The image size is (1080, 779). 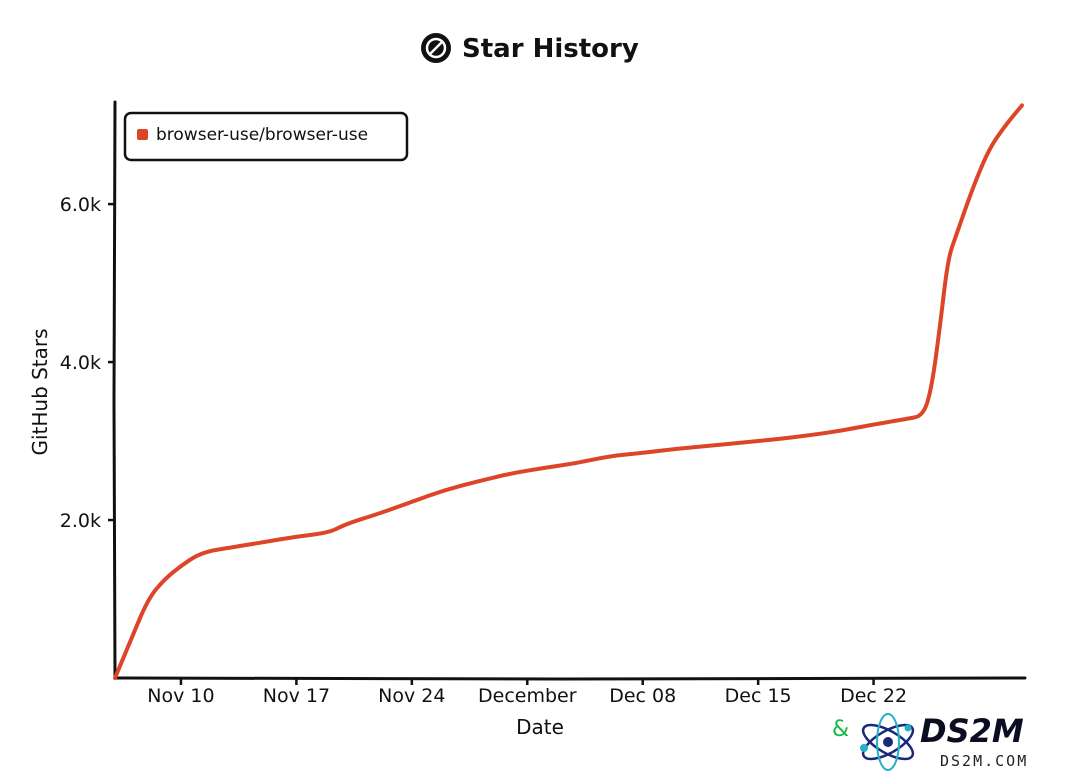 What do you see at coordinates (262, 135) in the screenshot?
I see `legend-label: browser-use/browser-use` at bounding box center [262, 135].